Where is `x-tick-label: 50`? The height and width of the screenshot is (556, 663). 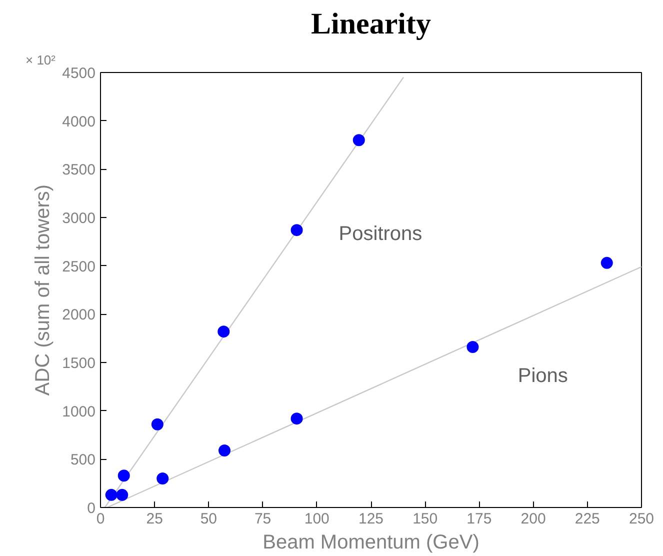
x-tick-label: 50 is located at coordinates (209, 519).